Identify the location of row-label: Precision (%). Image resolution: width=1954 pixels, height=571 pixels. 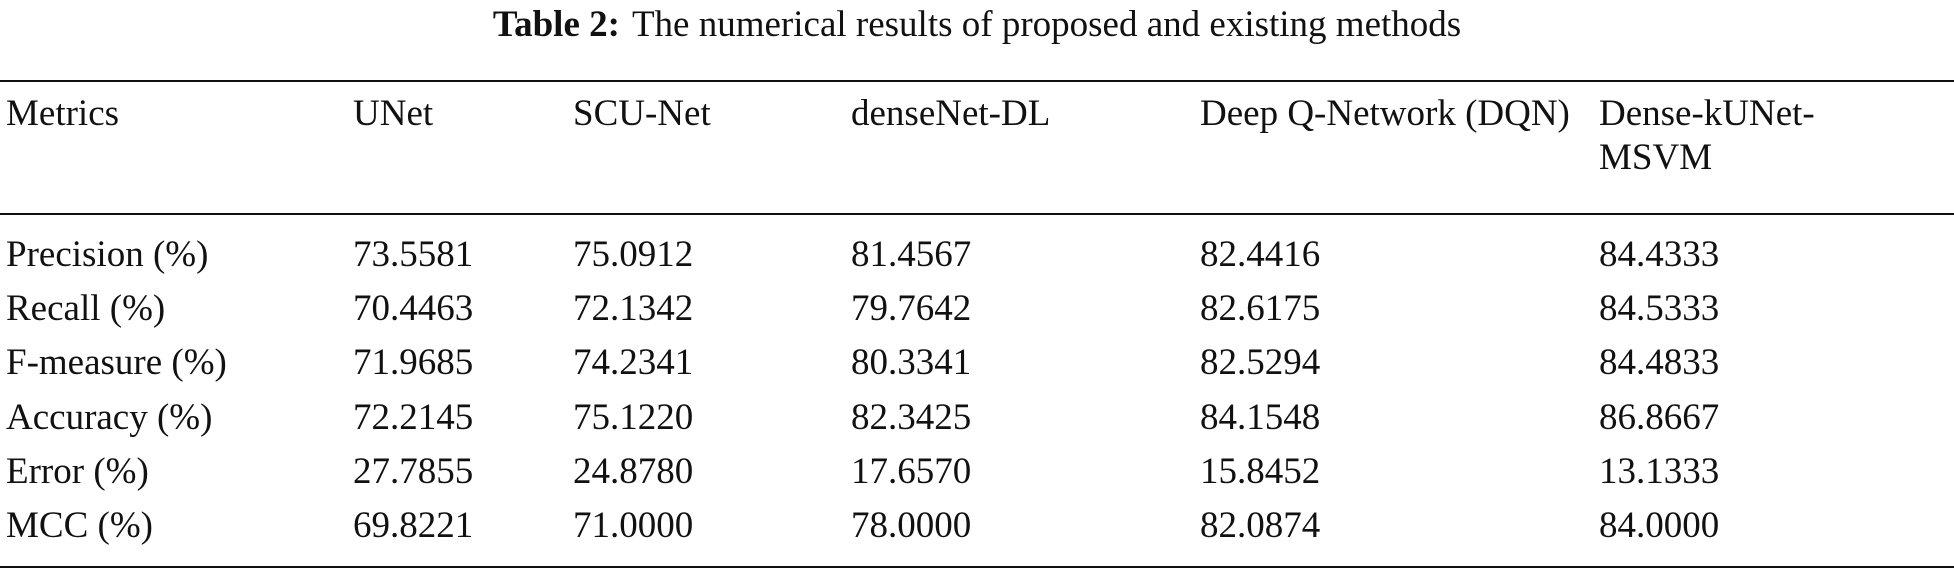
(107, 254).